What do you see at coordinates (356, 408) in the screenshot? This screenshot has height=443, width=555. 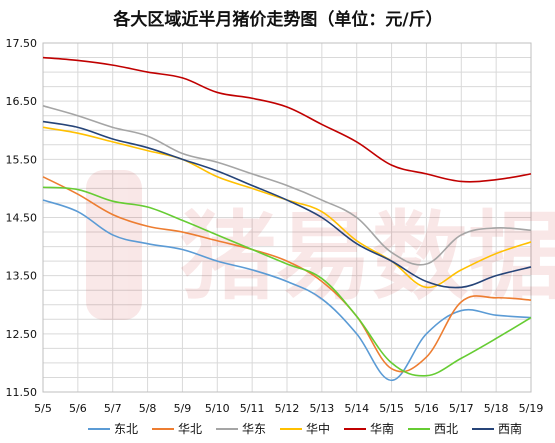 I see `x-tick-label: 5/14` at bounding box center [356, 408].